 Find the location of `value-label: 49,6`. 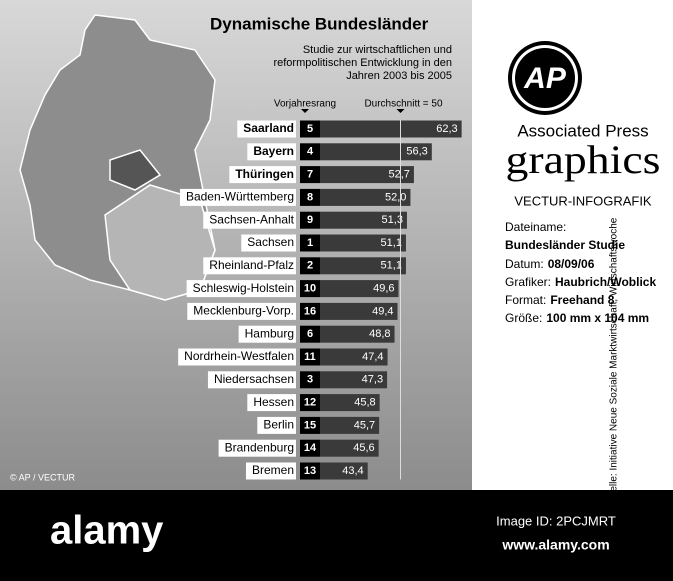

value-label: 49,6 is located at coordinates (383, 289).